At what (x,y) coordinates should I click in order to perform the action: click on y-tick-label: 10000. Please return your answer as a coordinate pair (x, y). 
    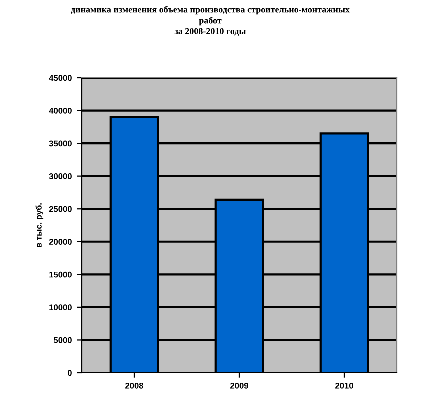
    Looking at the image, I should click on (61, 307).